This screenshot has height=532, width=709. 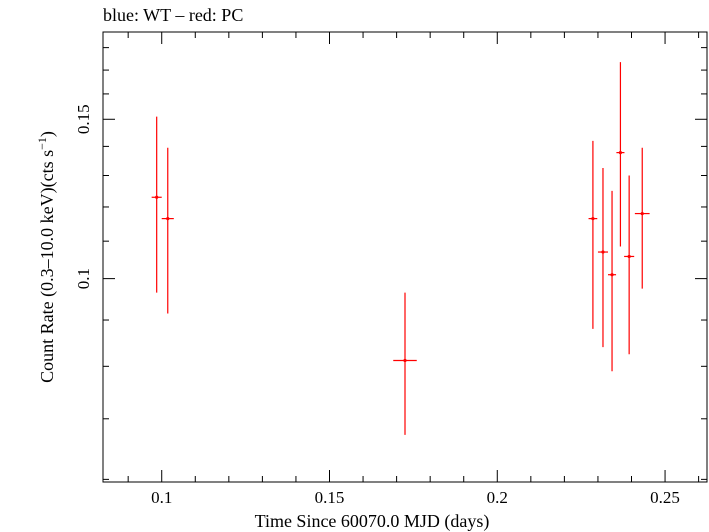 I want to click on y-tick-label: 0.15, so click(x=83, y=119).